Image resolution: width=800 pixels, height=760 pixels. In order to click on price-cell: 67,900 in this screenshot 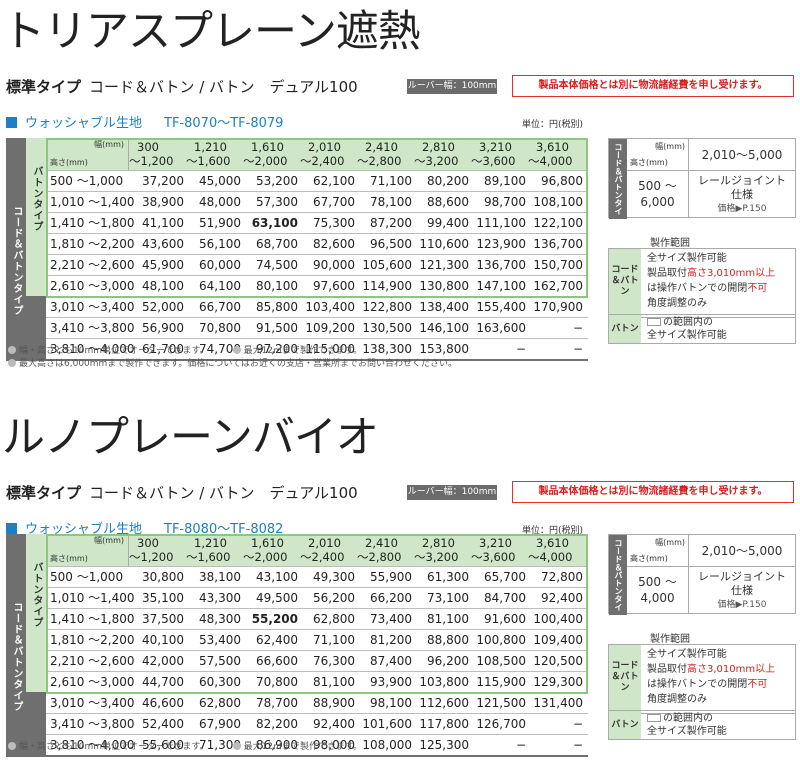, I will do `click(220, 724)`.